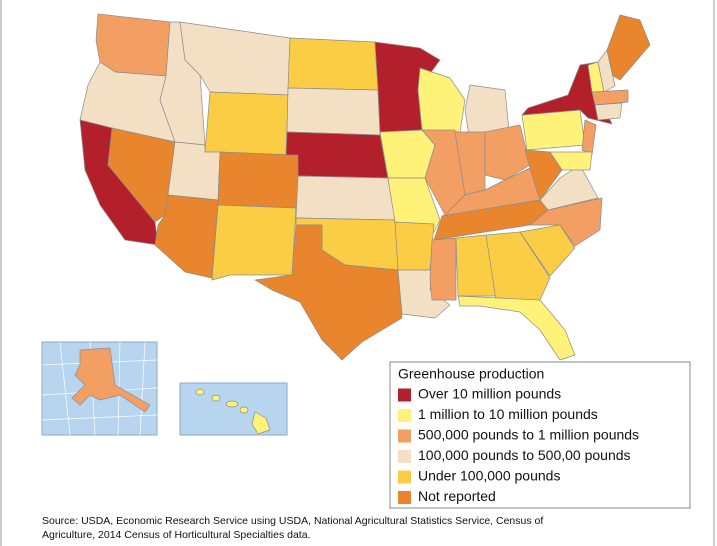  What do you see at coordinates (489, 394) in the screenshot?
I see `legend-label: Over 10 million pounds` at bounding box center [489, 394].